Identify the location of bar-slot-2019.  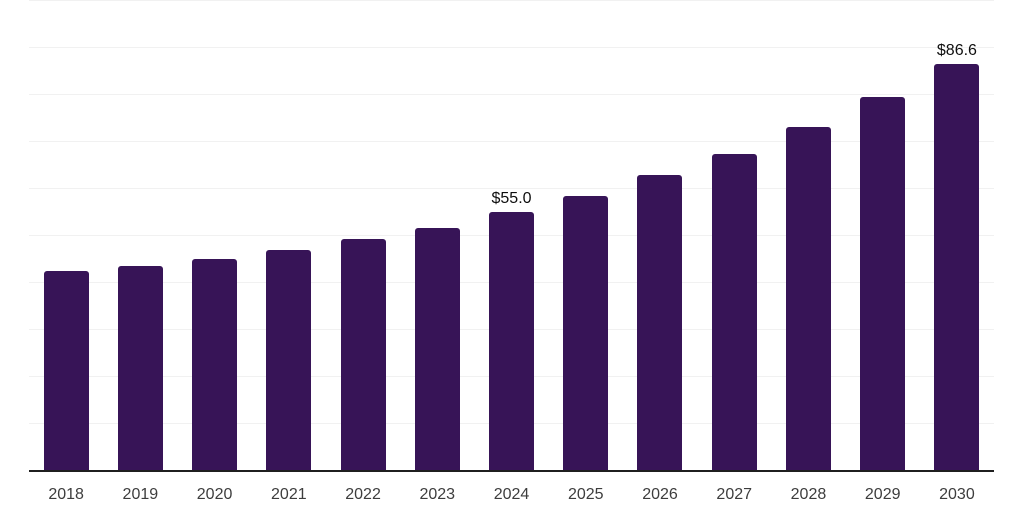
(140, 236).